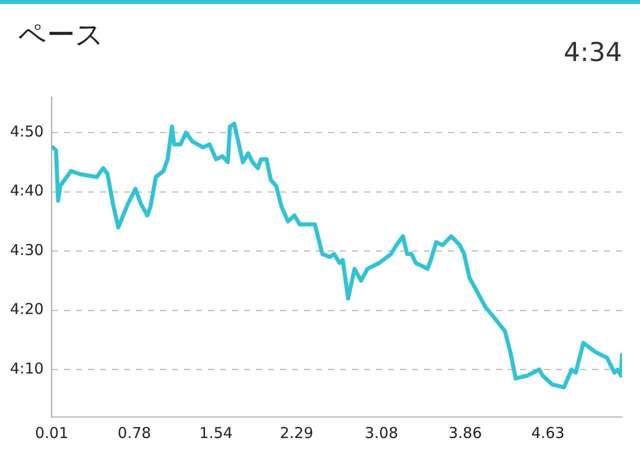  I want to click on y-tick-label: 4:20, so click(27, 309).